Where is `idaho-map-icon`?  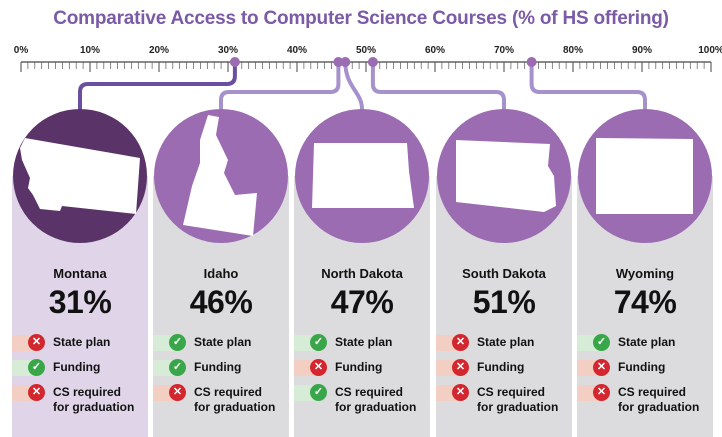 idaho-map-icon is located at coordinates (220, 175).